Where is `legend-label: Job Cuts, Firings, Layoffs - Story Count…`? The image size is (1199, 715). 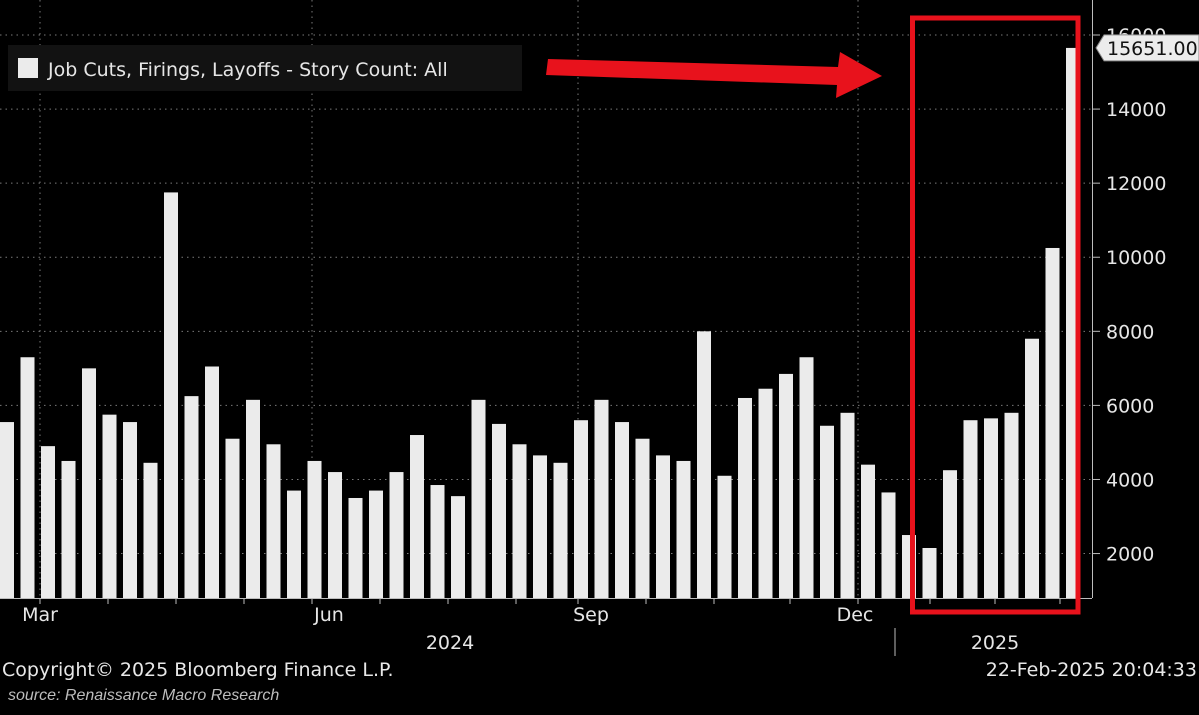 legend-label: Job Cuts, Firings, Layoffs - Story Count… is located at coordinates (247, 70).